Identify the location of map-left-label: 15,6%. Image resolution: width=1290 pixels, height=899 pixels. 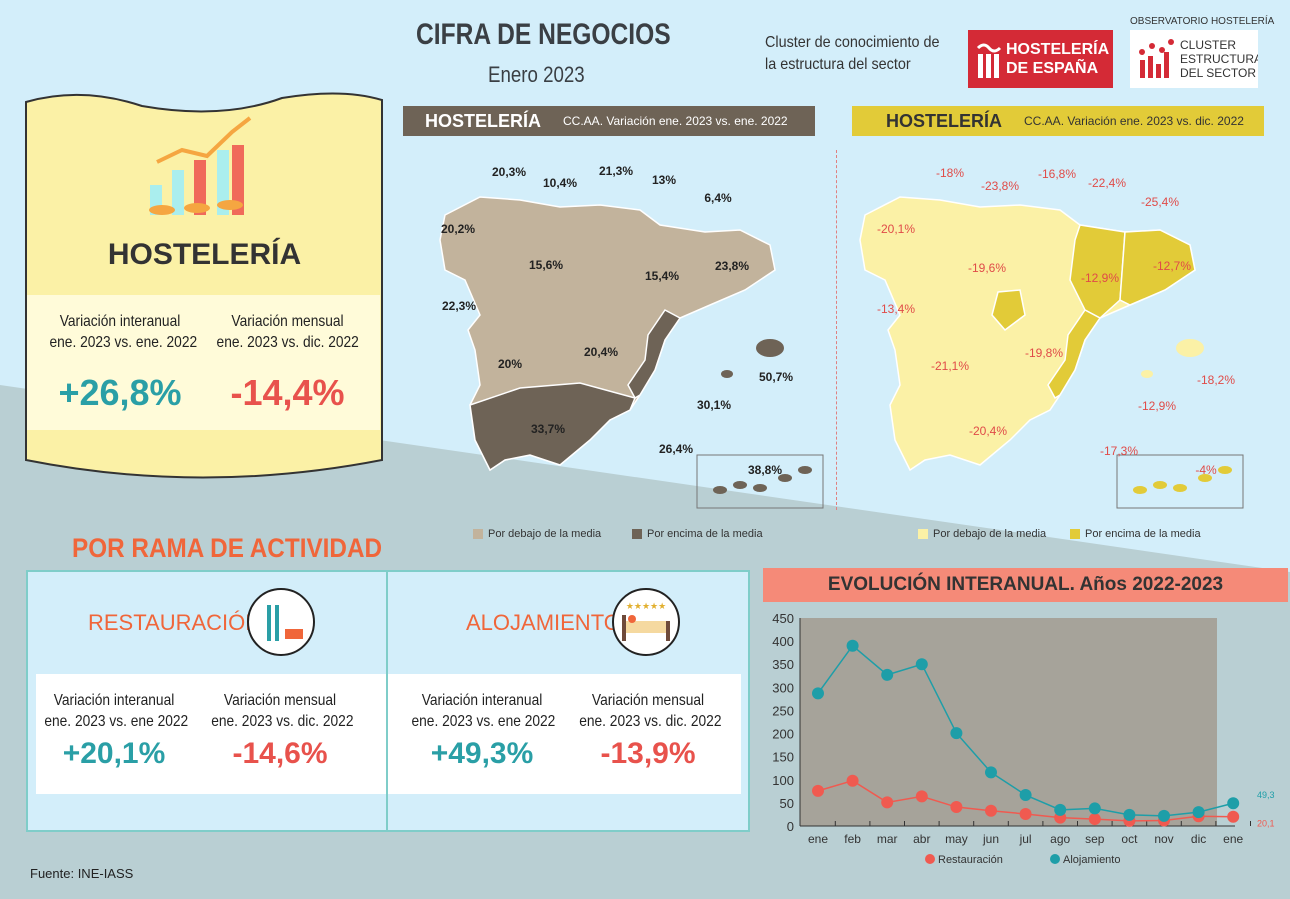
(546, 265).